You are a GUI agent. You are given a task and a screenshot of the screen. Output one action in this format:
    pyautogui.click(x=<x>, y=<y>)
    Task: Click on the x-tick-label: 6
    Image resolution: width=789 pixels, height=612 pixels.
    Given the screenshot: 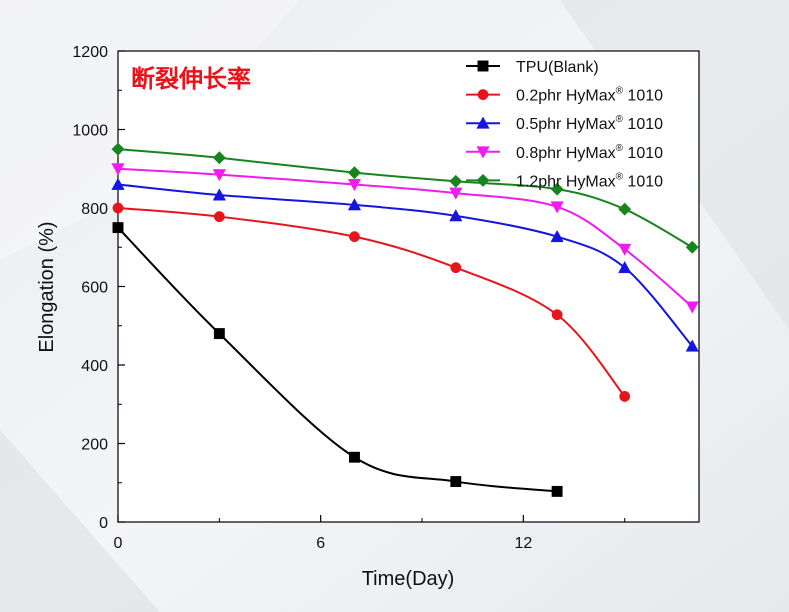 What is the action you would take?
    pyautogui.click(x=320, y=543)
    